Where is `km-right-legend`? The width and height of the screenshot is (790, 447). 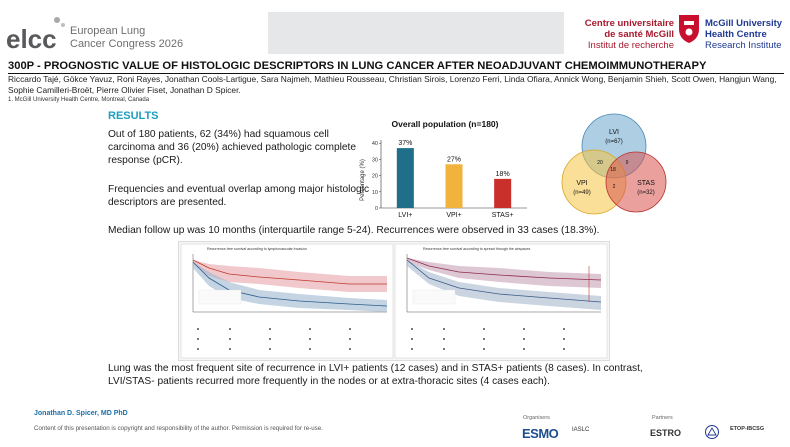 km-right-legend is located at coordinates (434, 297).